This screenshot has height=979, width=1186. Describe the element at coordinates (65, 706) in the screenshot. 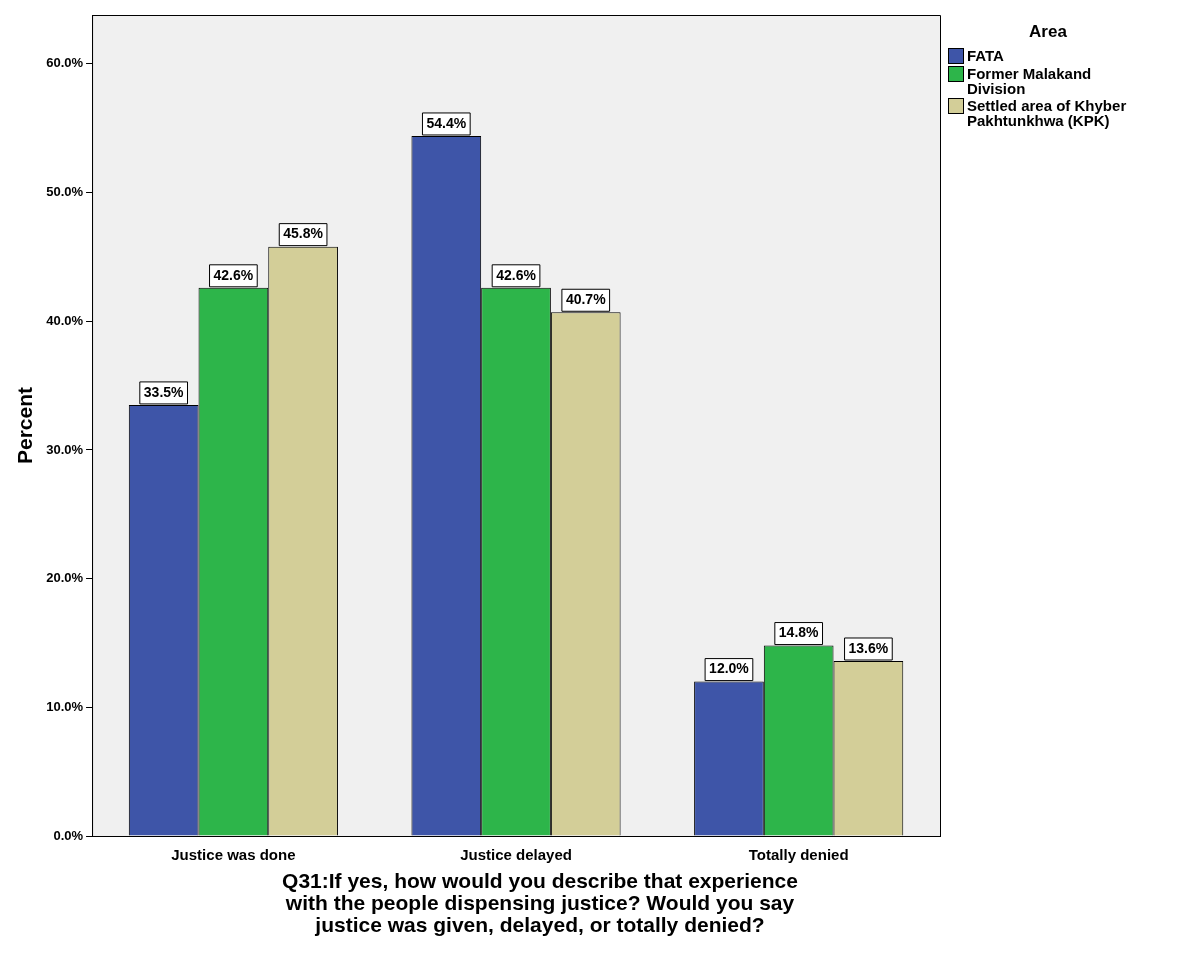

I see `y-tick-label: 10.0%` at that location.